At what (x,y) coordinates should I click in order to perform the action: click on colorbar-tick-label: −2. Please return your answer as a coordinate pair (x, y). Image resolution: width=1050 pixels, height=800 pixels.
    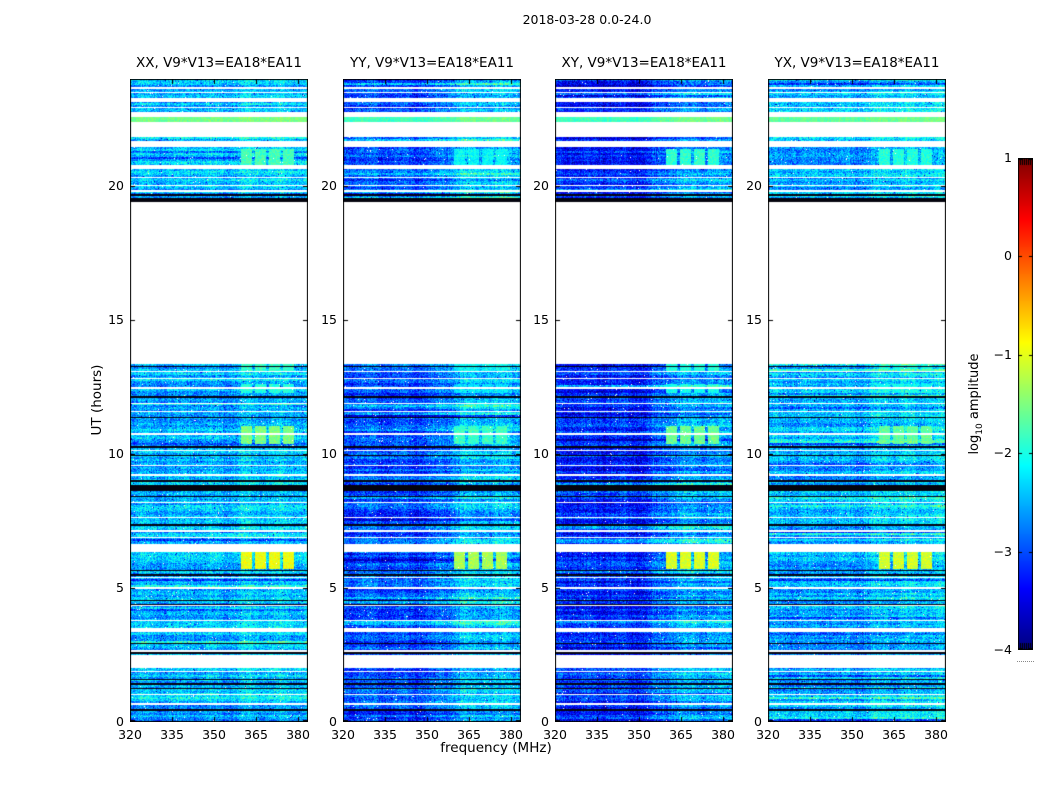
    Looking at the image, I should click on (1002, 453).